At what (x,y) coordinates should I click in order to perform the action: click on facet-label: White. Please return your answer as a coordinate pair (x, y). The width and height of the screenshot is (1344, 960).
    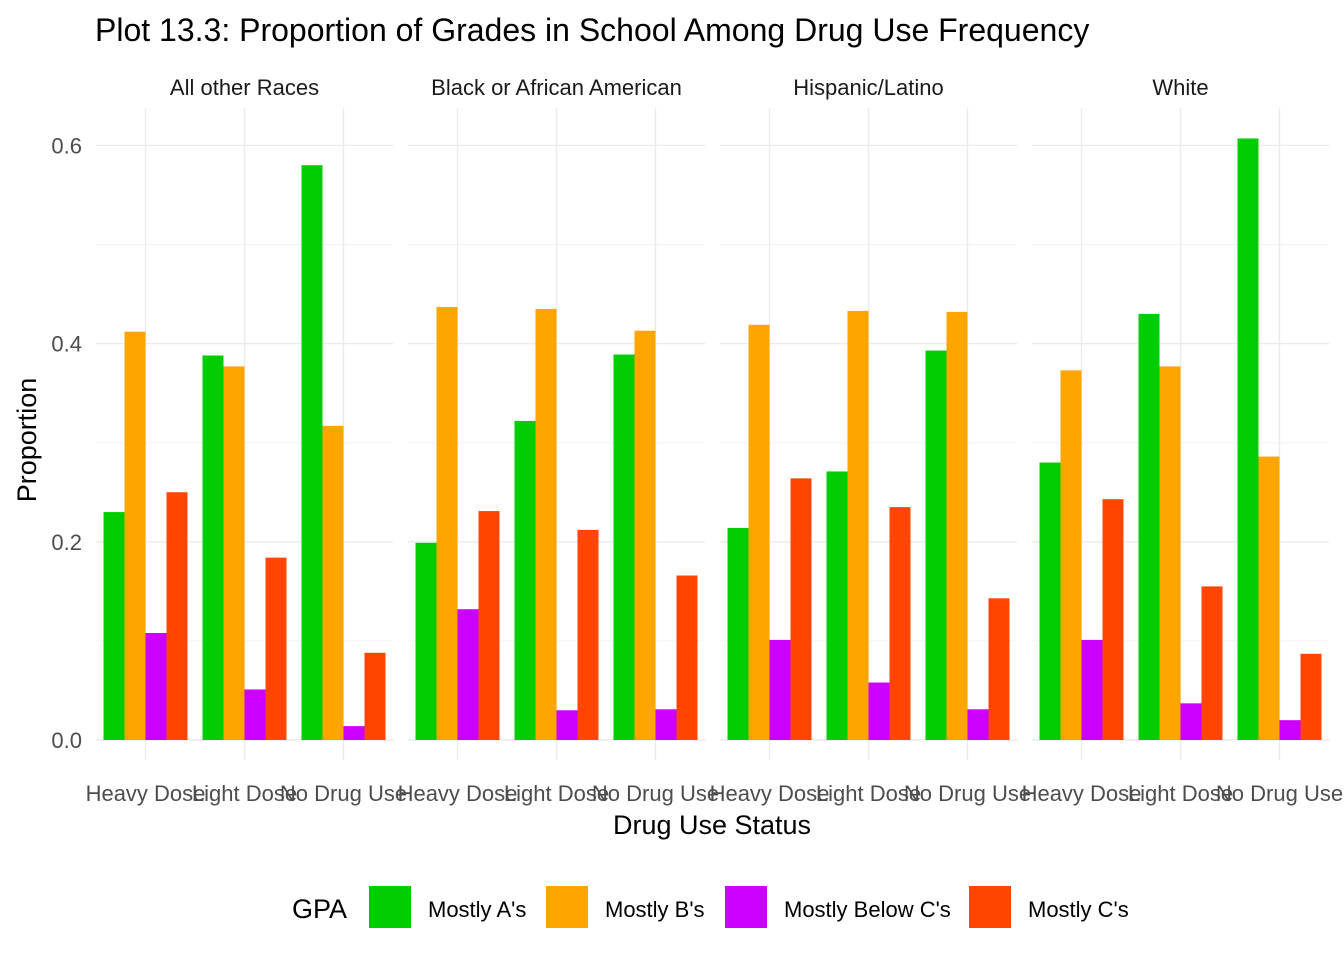
    Looking at the image, I should click on (1180, 87).